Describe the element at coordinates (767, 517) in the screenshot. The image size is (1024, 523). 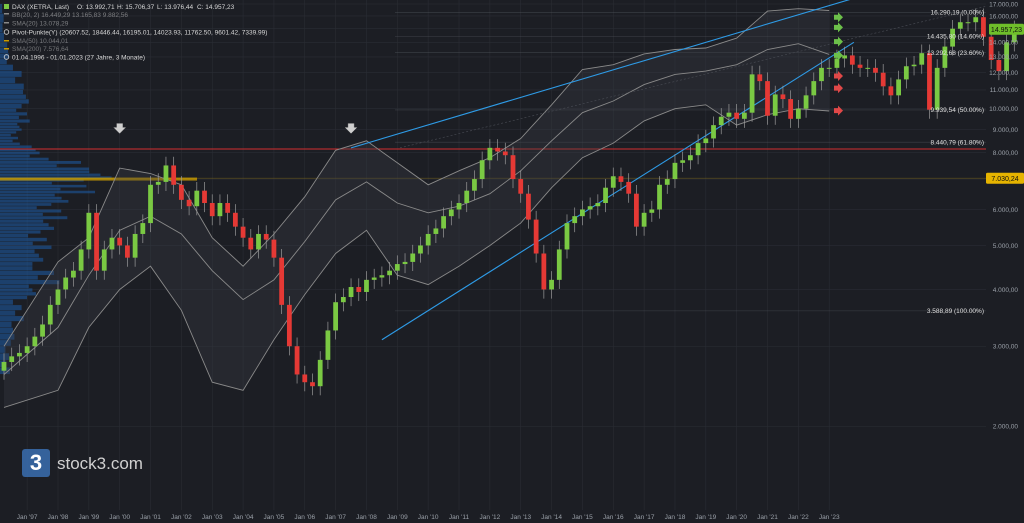
I see `x-tick-label-24: Jan '21` at that location.